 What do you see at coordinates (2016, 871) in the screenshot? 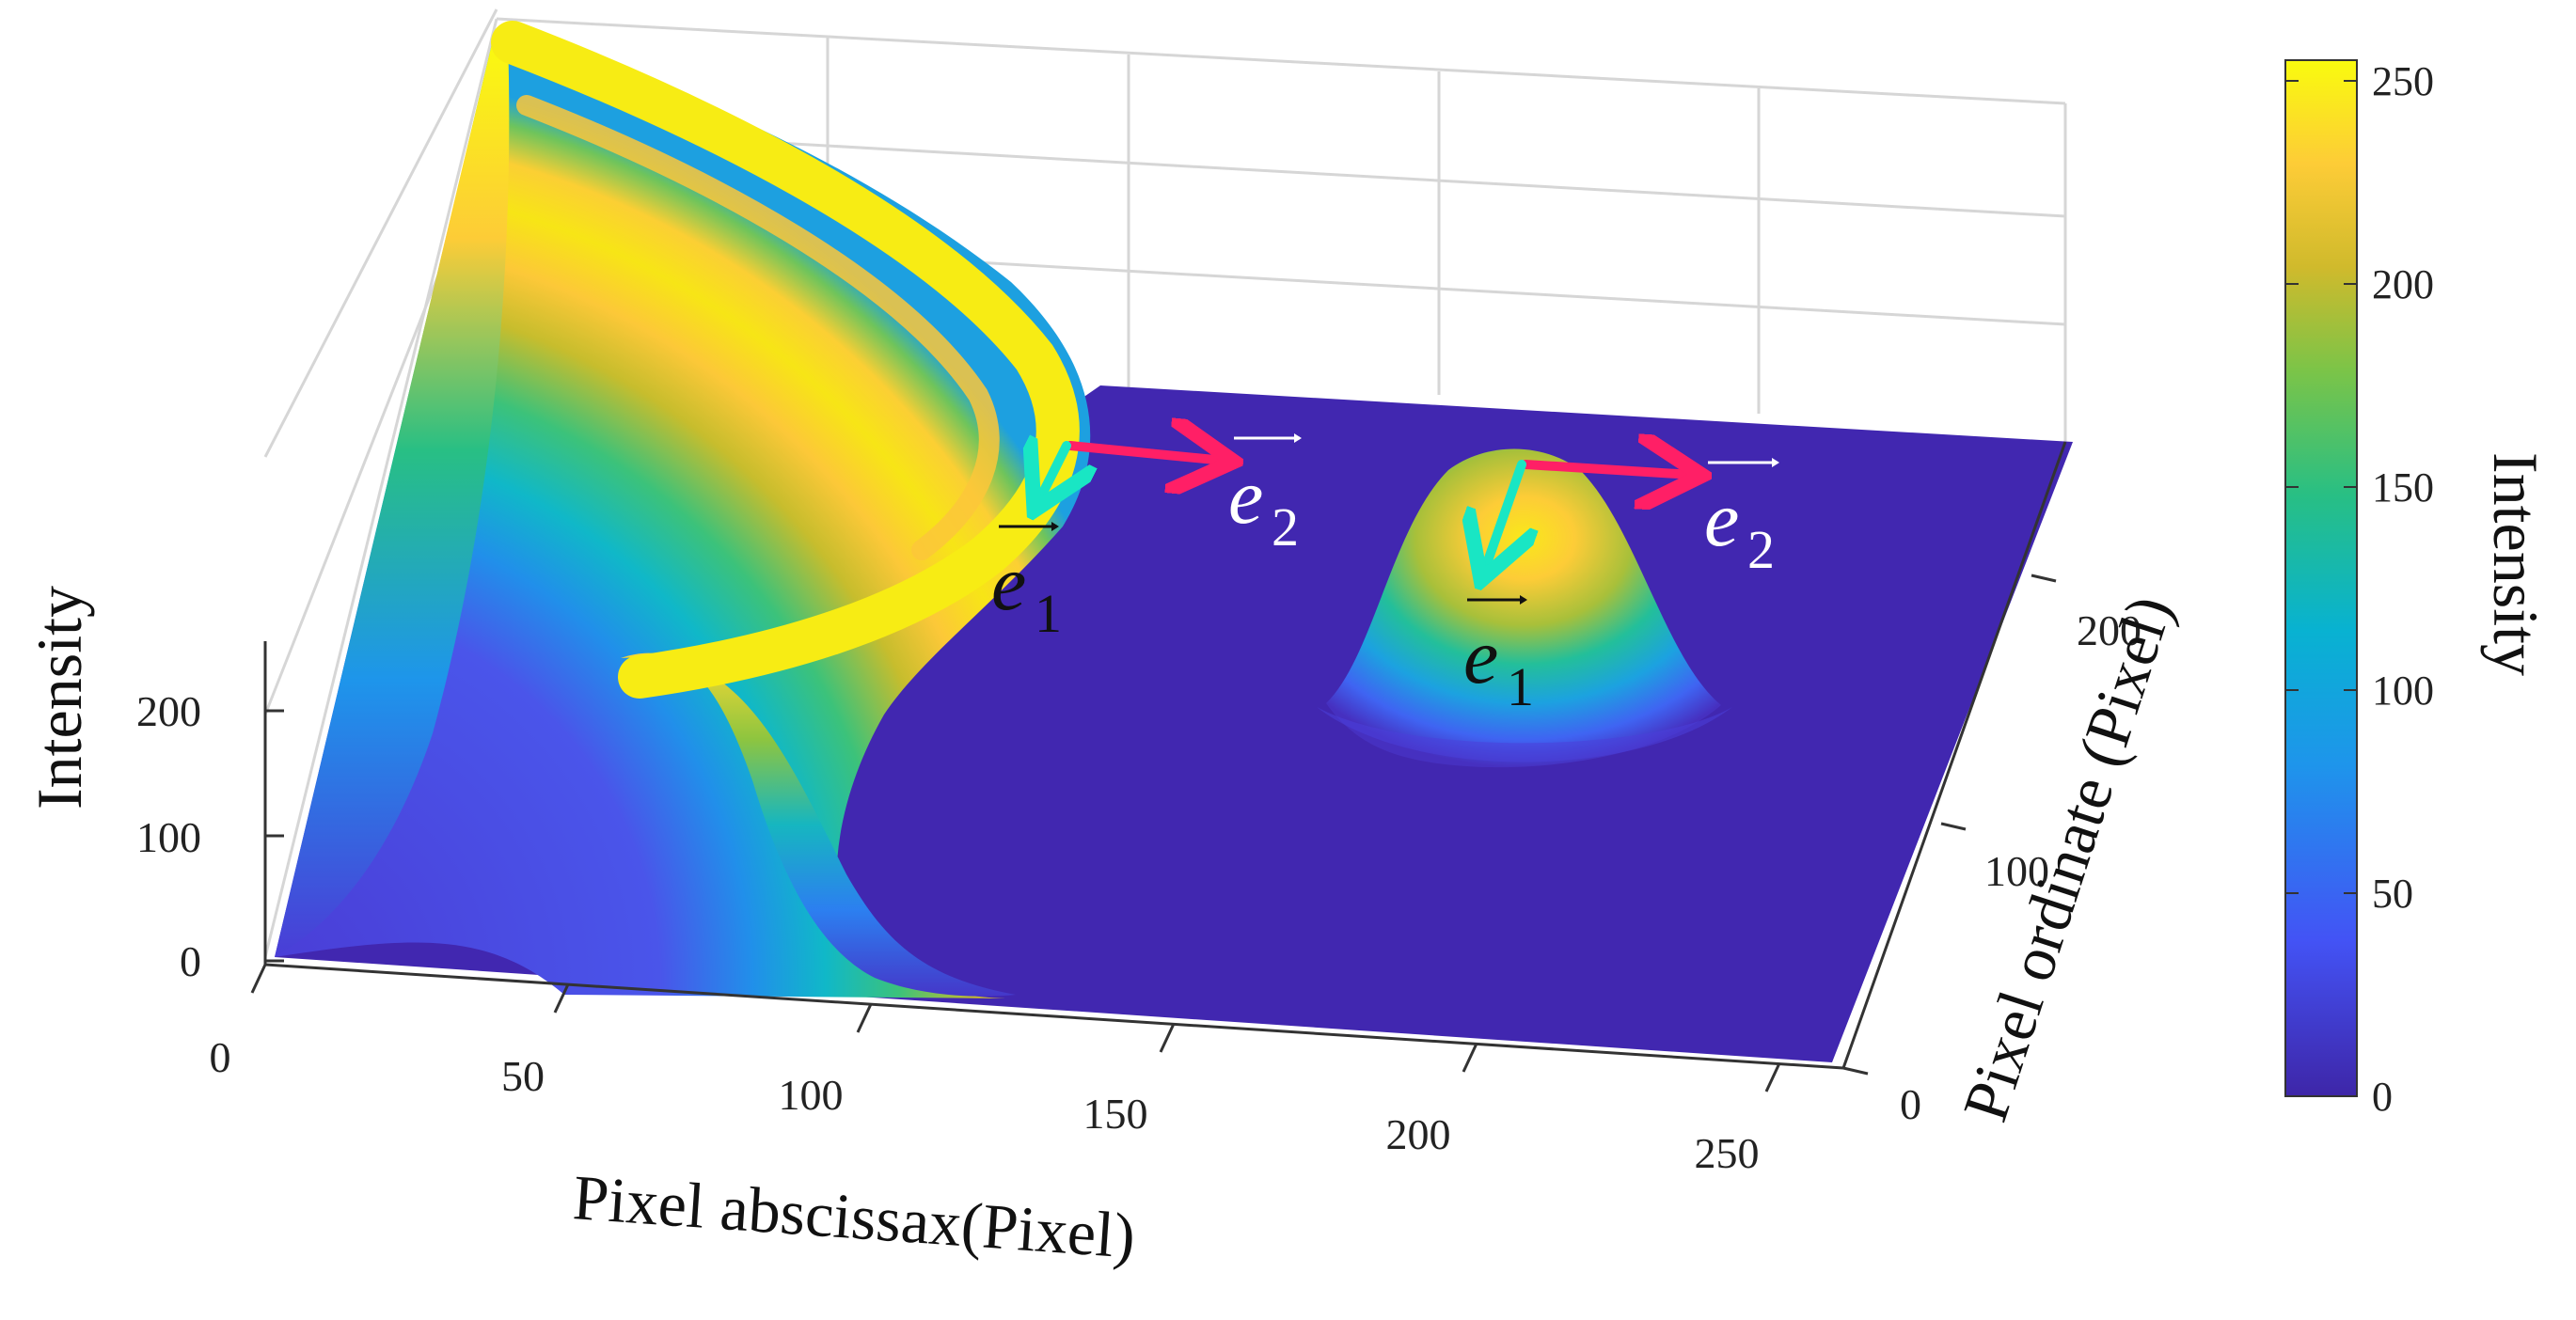
I see `y-tick-label: 100` at bounding box center [2016, 871].